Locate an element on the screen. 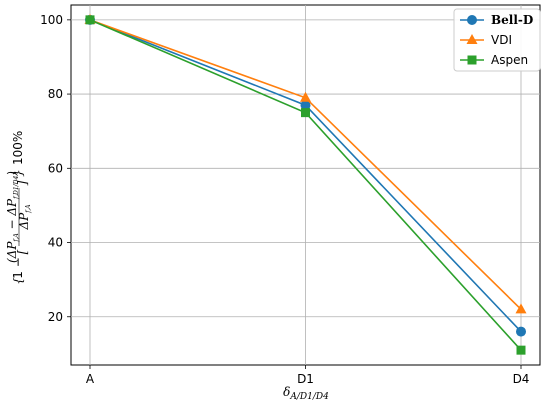  y-tick-label: 80 is located at coordinates (55, 94).